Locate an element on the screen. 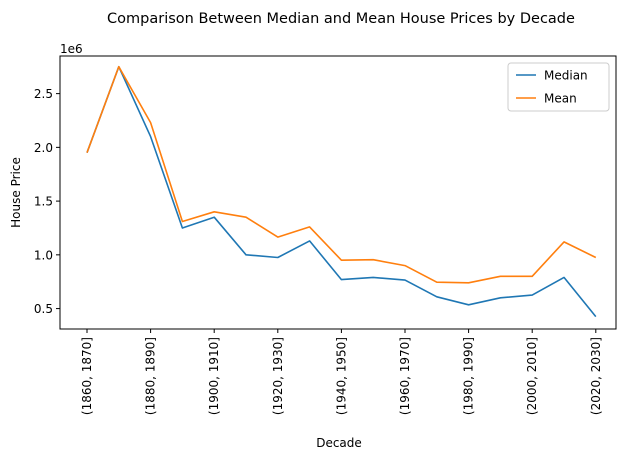 The image size is (630, 464). x-tick-label: (1980, 1990] is located at coordinates (469, 376).